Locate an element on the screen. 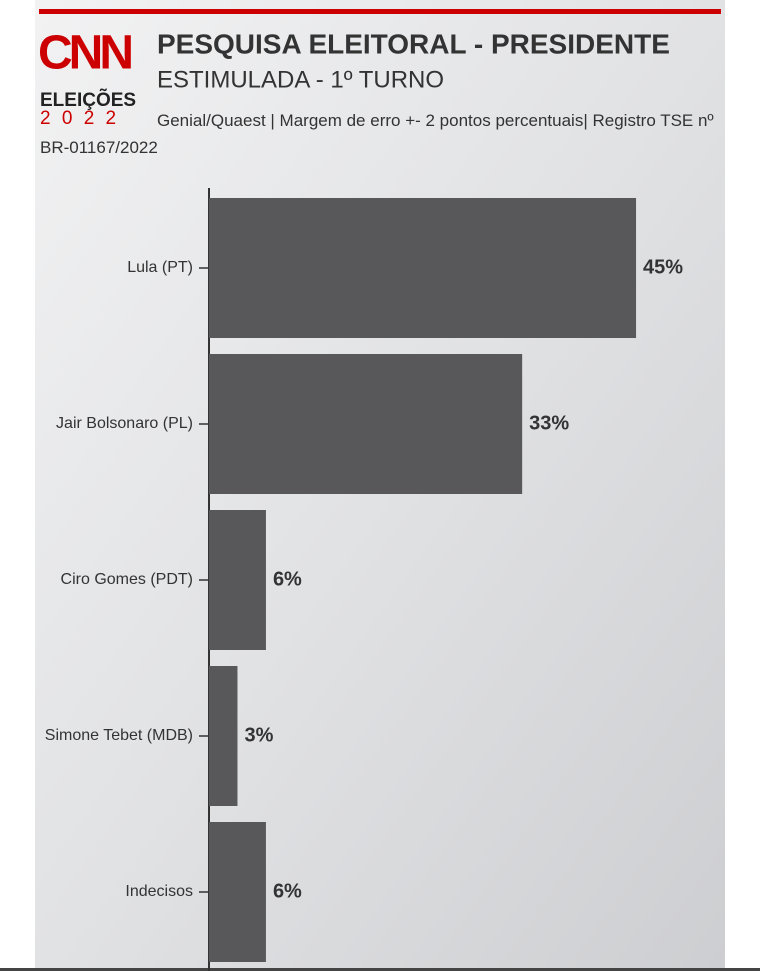 This screenshot has width=760, height=971. chart-title: PESQUISA ELEITORAL - PRESIDENTE is located at coordinates (413, 43).